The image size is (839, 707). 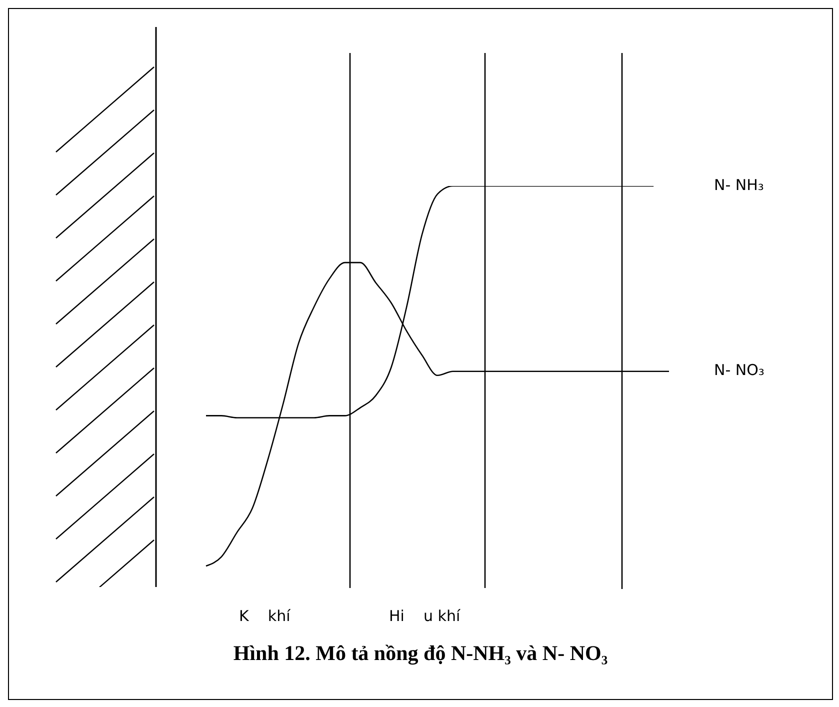 I want to click on text: K khí, so click(x=264, y=616).